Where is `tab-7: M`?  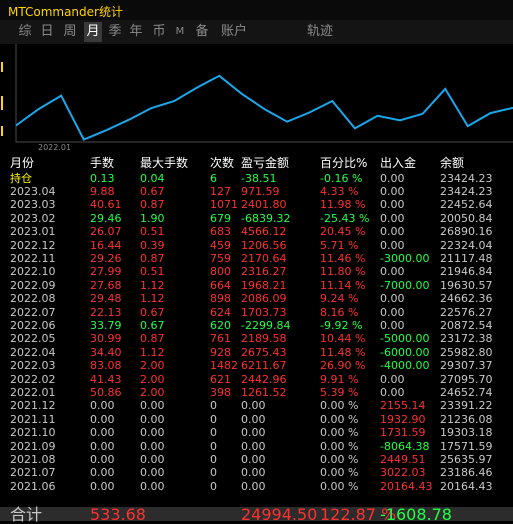 tab-7: M is located at coordinates (180, 31).